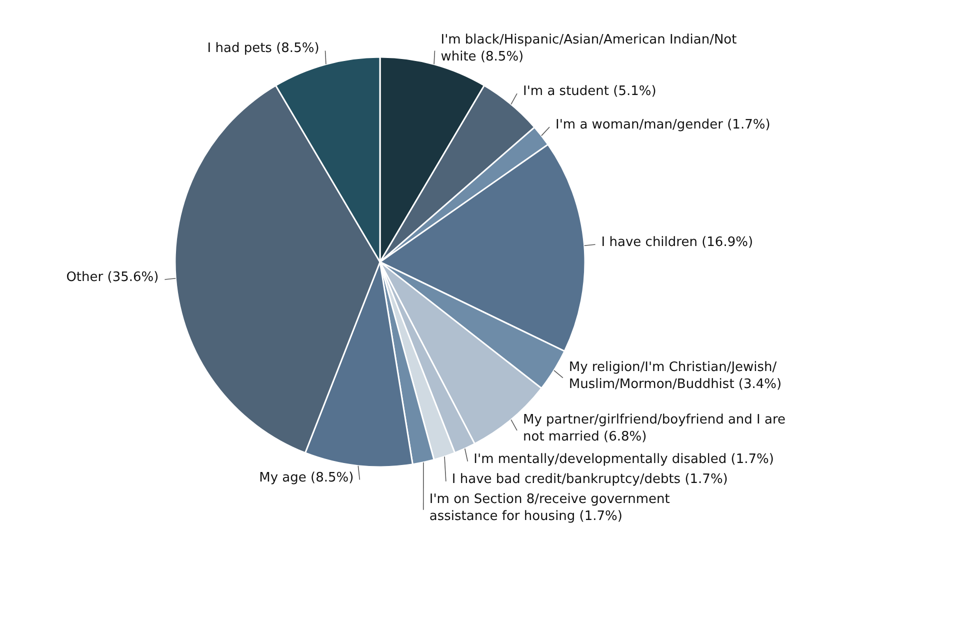  Describe the element at coordinates (624, 459) in the screenshot. I see `slice-label: I'm mentally/developmentally disabled (1.7%)` at that location.